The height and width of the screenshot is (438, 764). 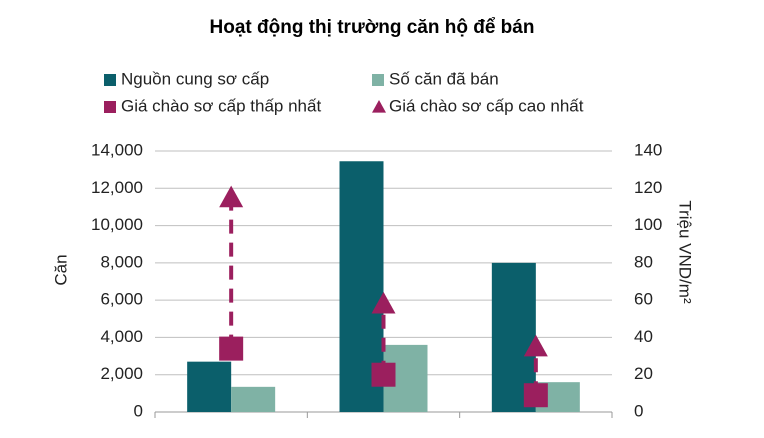 What do you see at coordinates (195, 78) in the screenshot?
I see `legend-label: Nguồn cung sơ cấp` at bounding box center [195, 78].